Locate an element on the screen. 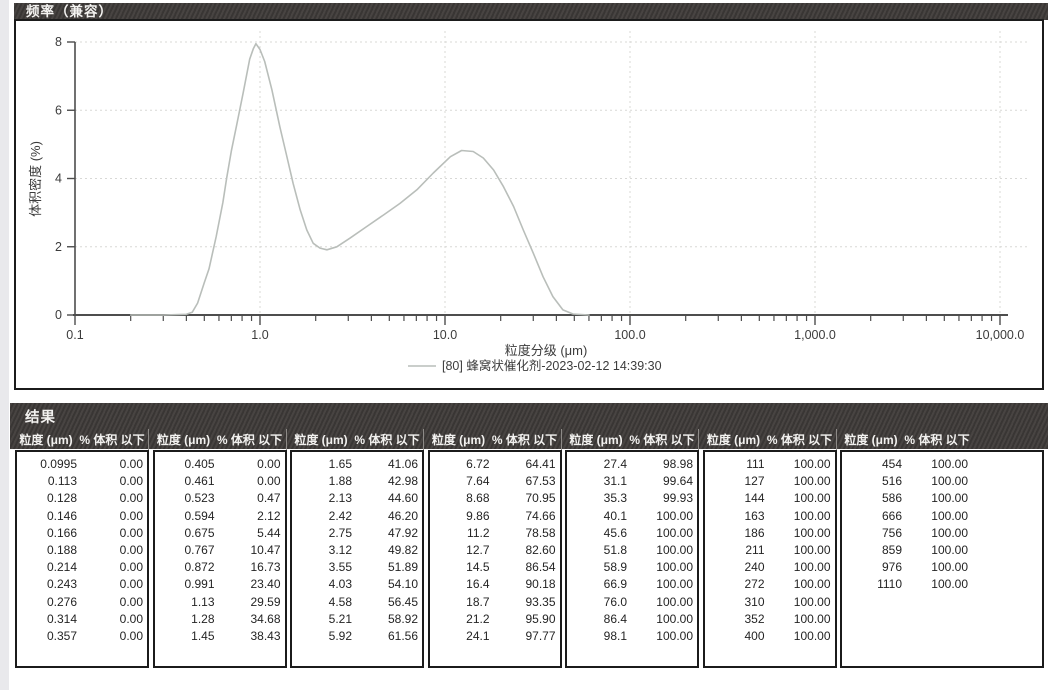 The height and width of the screenshot is (690, 1060). table-row: 8.68 70.95 is located at coordinates (495, 497).